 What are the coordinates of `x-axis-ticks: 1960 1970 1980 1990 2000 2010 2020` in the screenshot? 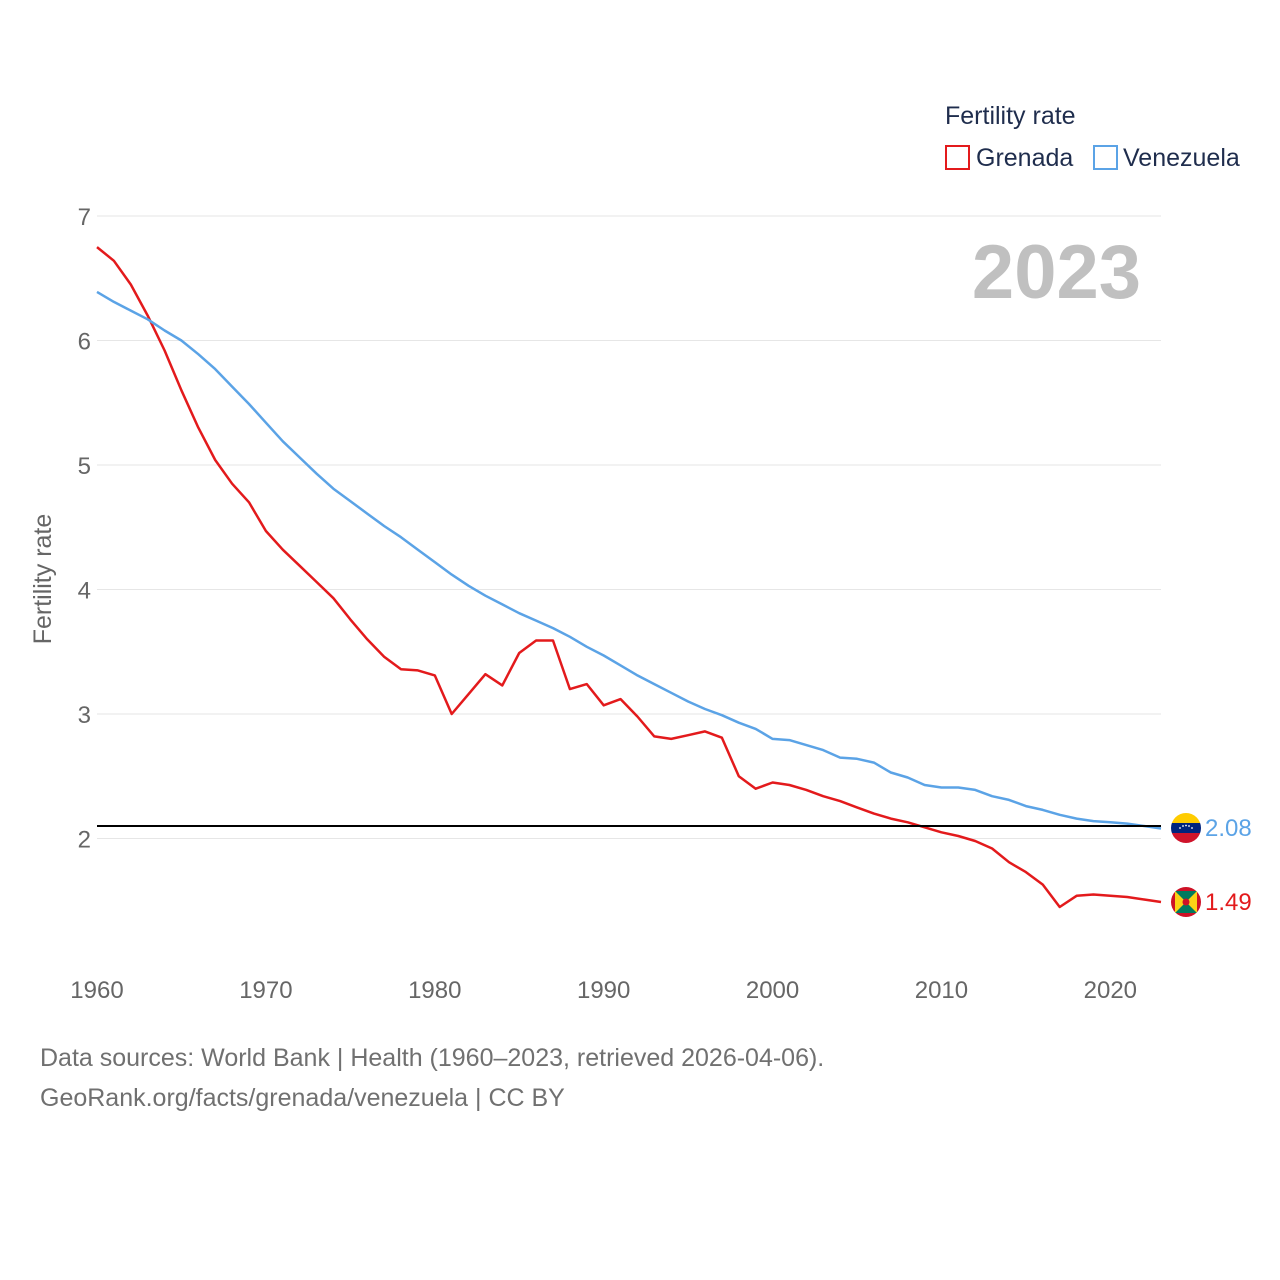 It's located at (603, 990).